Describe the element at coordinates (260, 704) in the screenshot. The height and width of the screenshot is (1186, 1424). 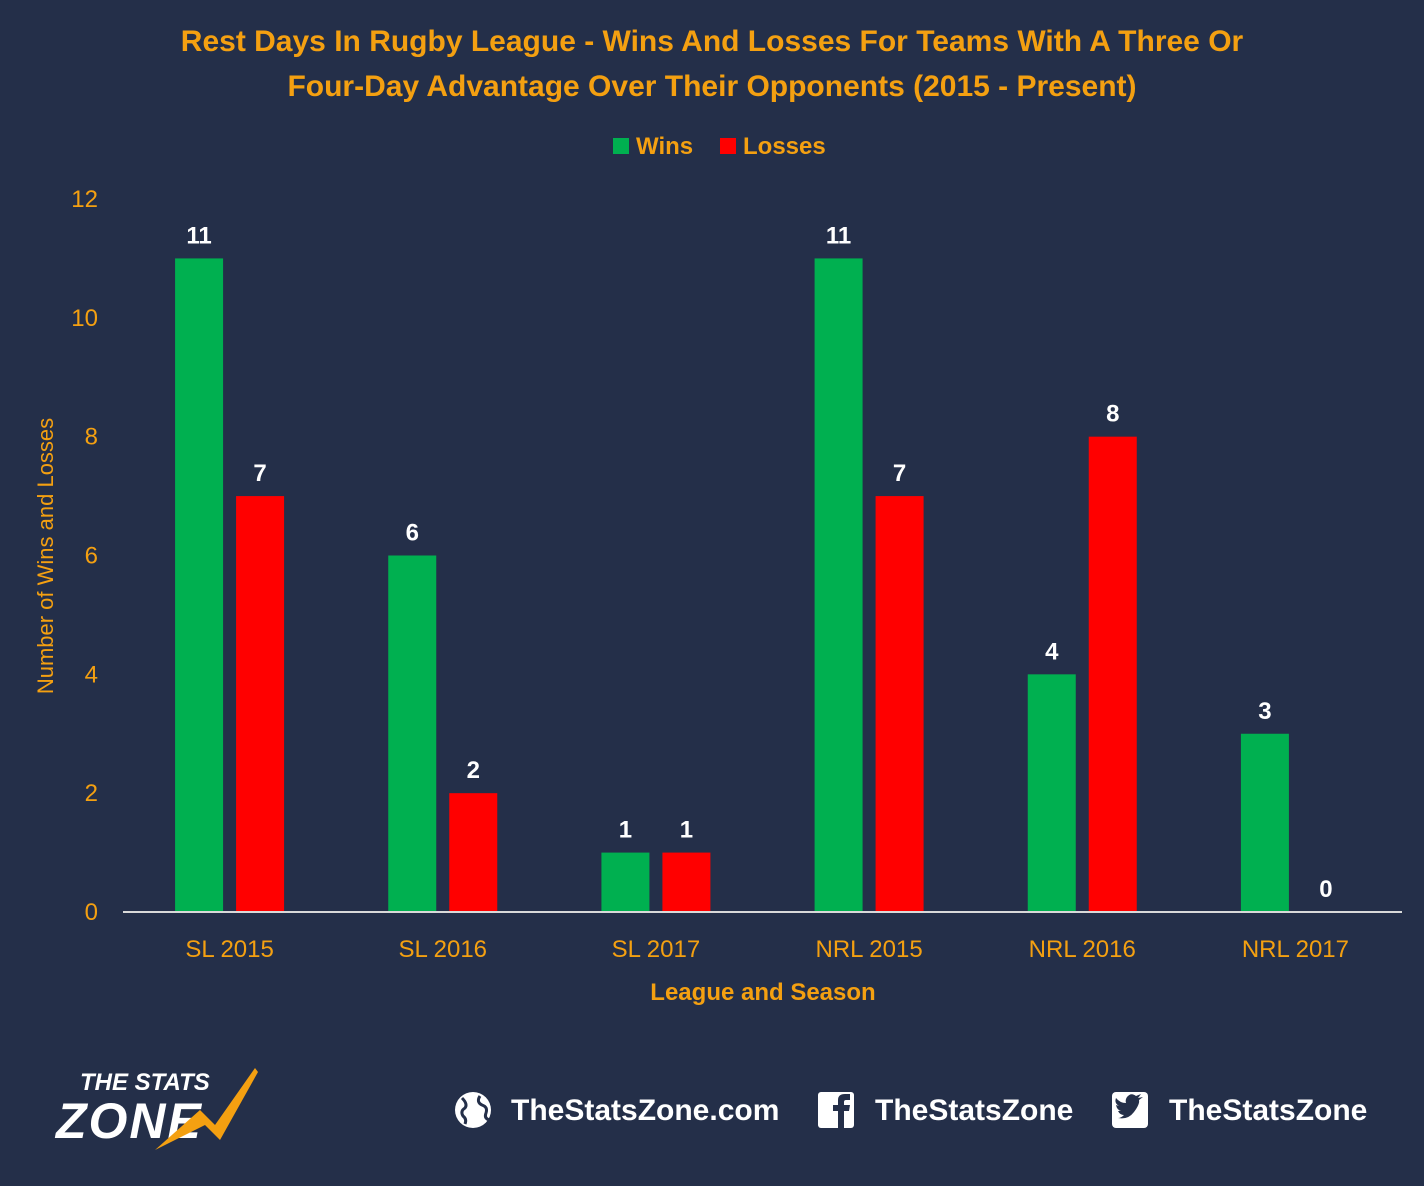
I see `bar-losses-sl-2015` at that location.